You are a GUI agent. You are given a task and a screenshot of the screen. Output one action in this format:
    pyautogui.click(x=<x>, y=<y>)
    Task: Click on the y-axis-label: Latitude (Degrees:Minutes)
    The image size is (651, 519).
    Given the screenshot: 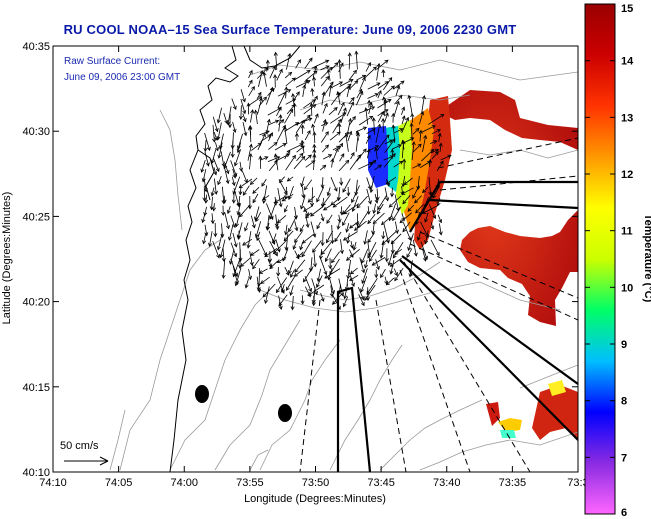 What is the action you would take?
    pyautogui.click(x=7, y=258)
    